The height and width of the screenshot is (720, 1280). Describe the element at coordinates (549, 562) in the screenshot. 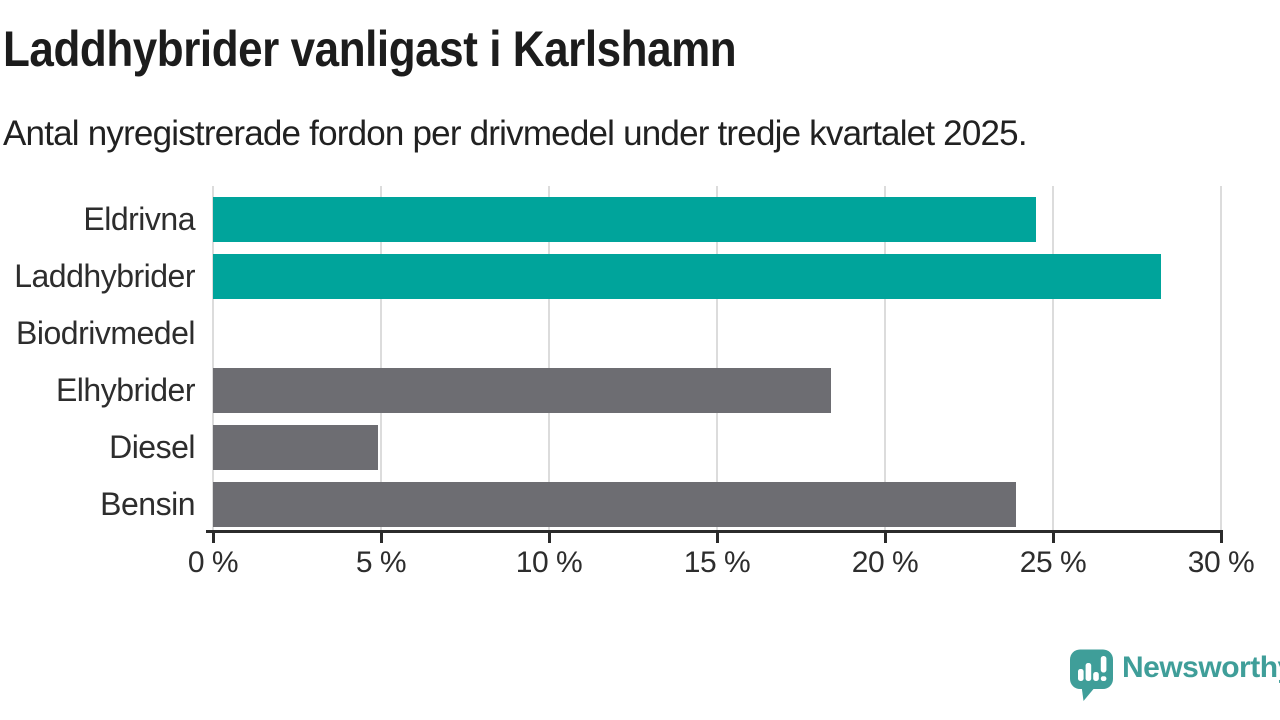

I see `x-tick-label-10: 10 %` at that location.